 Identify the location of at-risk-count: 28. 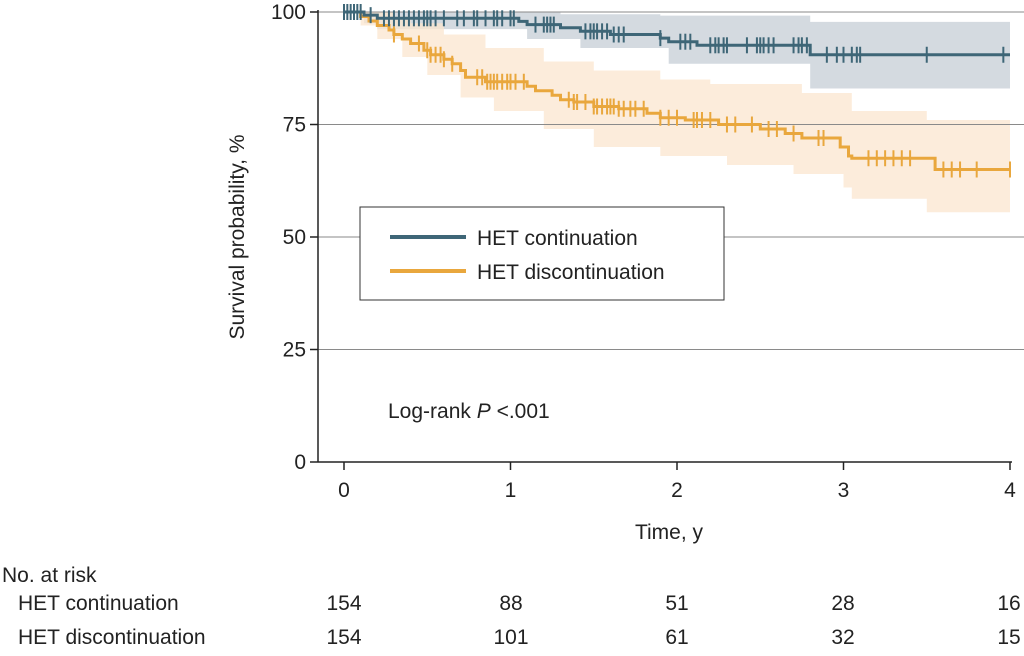
(843, 603).